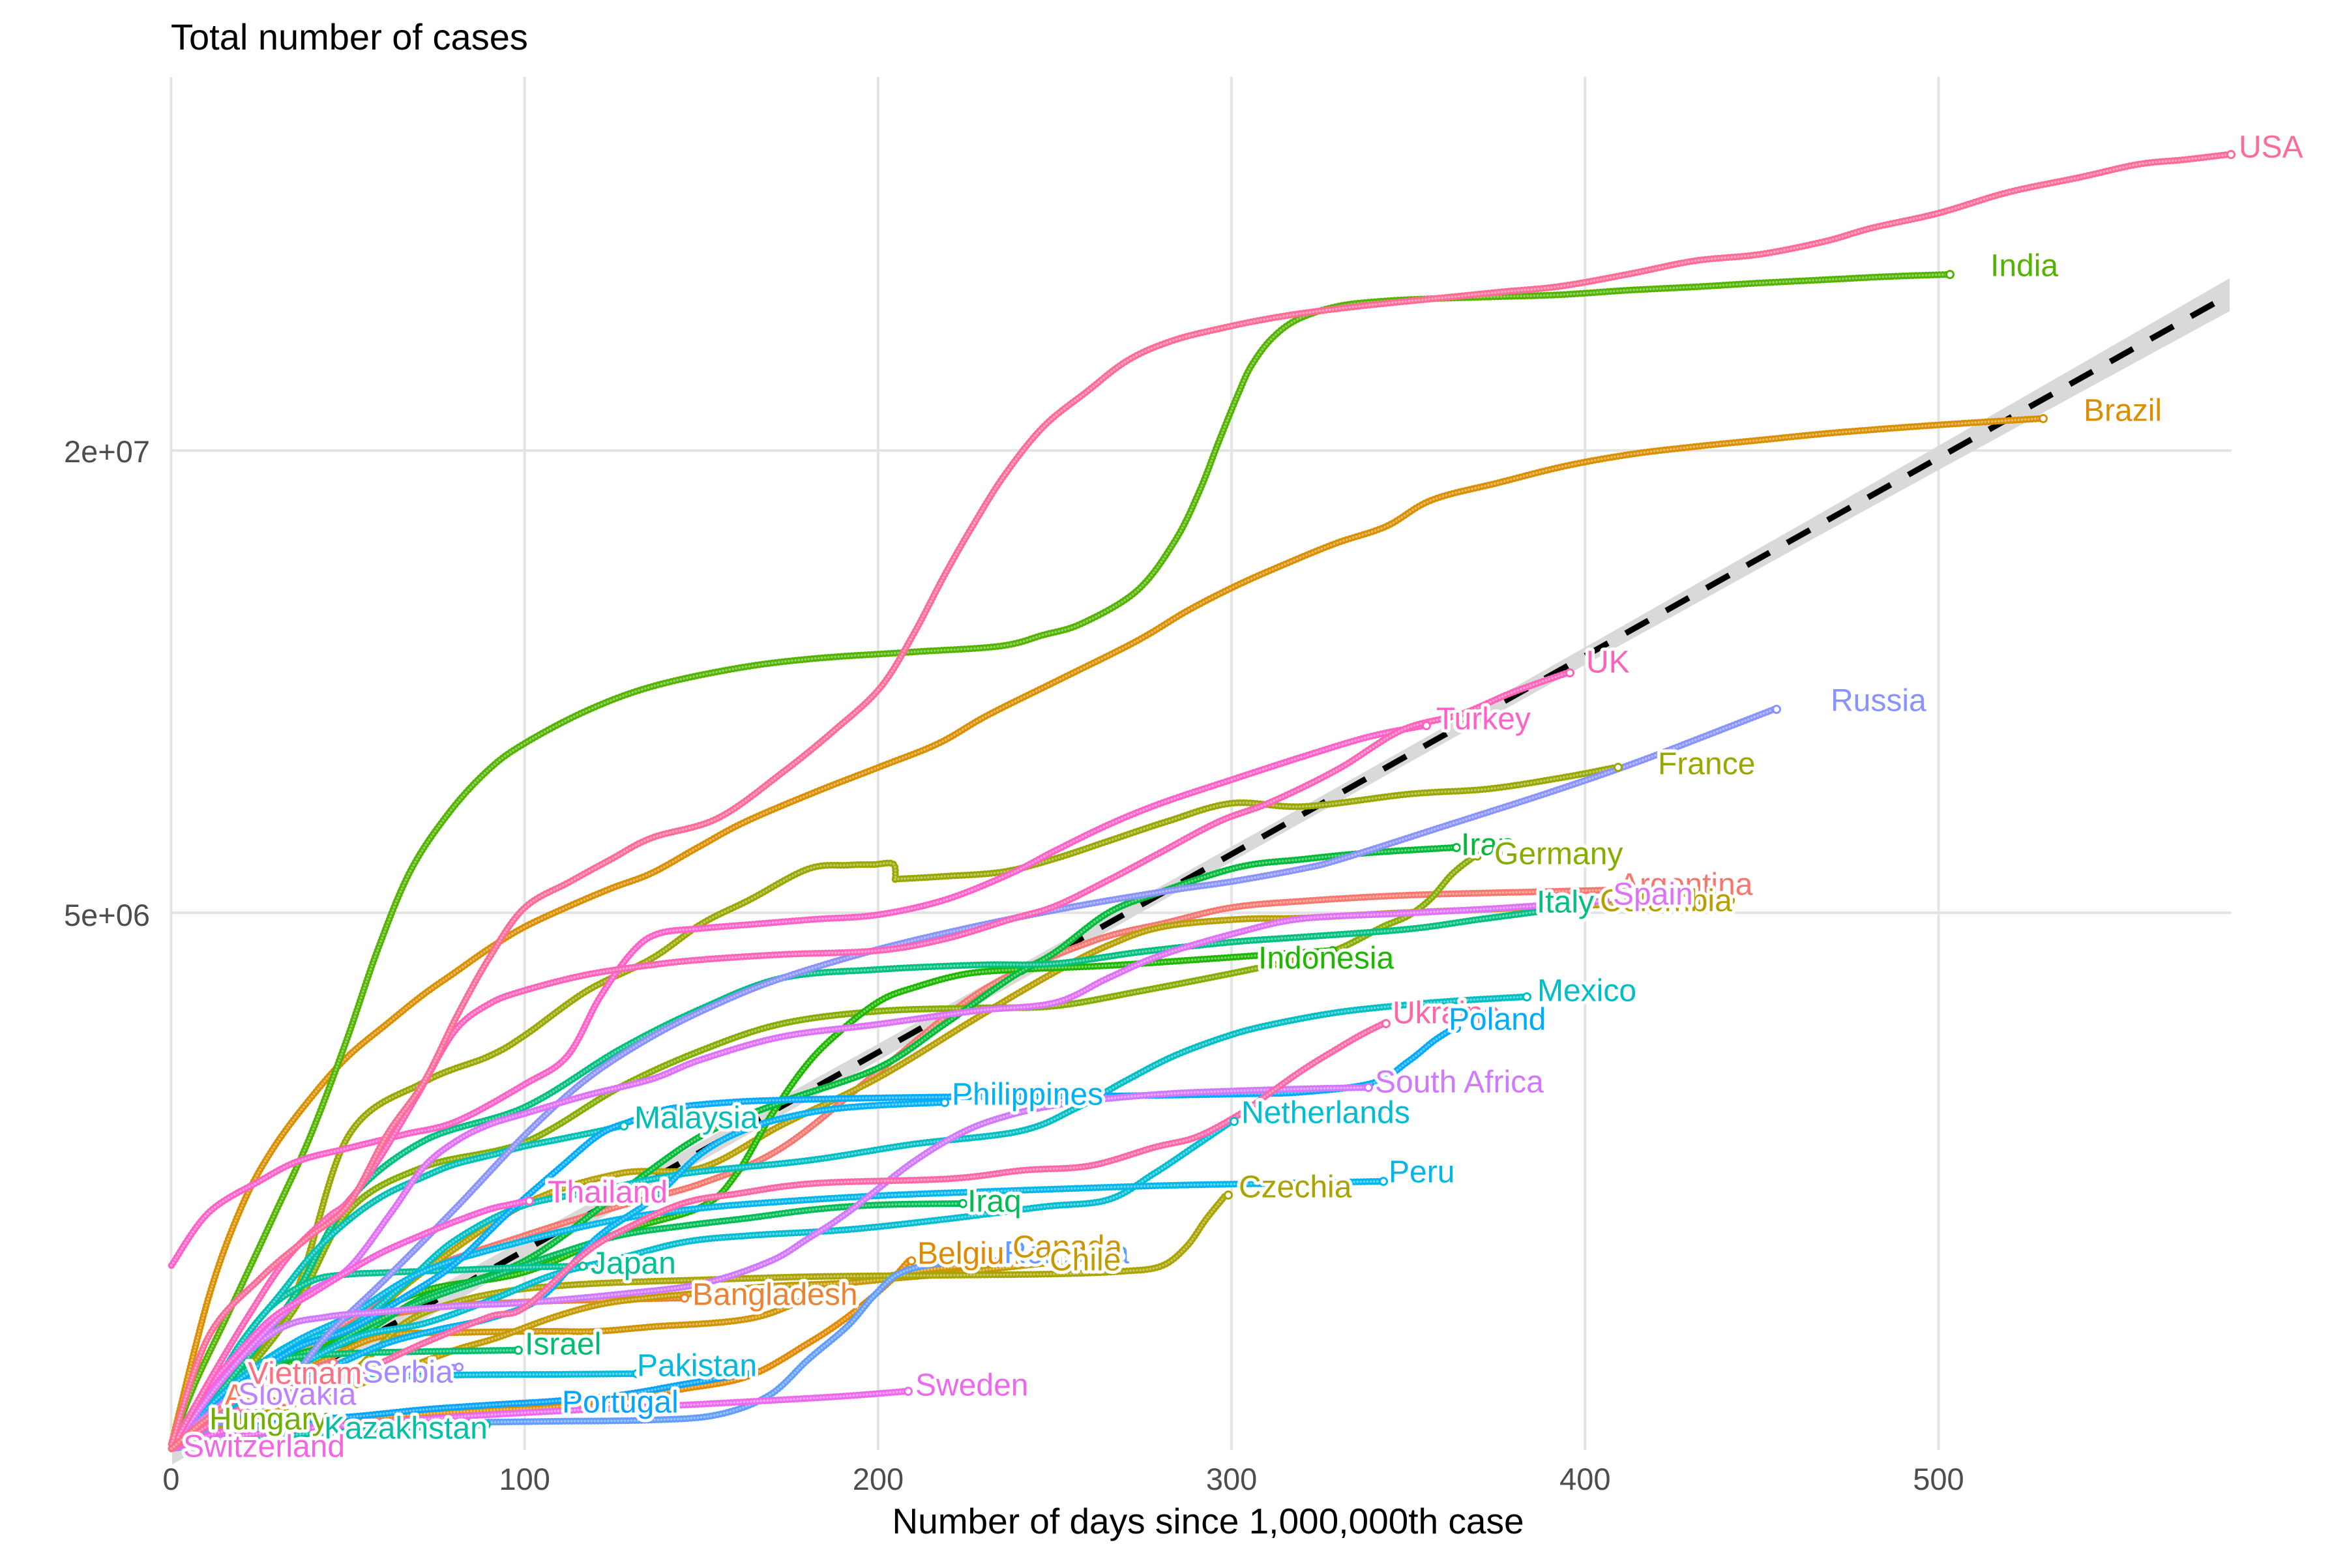 This screenshot has height=1568, width=2347. Describe the element at coordinates (1027, 1095) in the screenshot. I see `svg-text: Philippines` at that location.